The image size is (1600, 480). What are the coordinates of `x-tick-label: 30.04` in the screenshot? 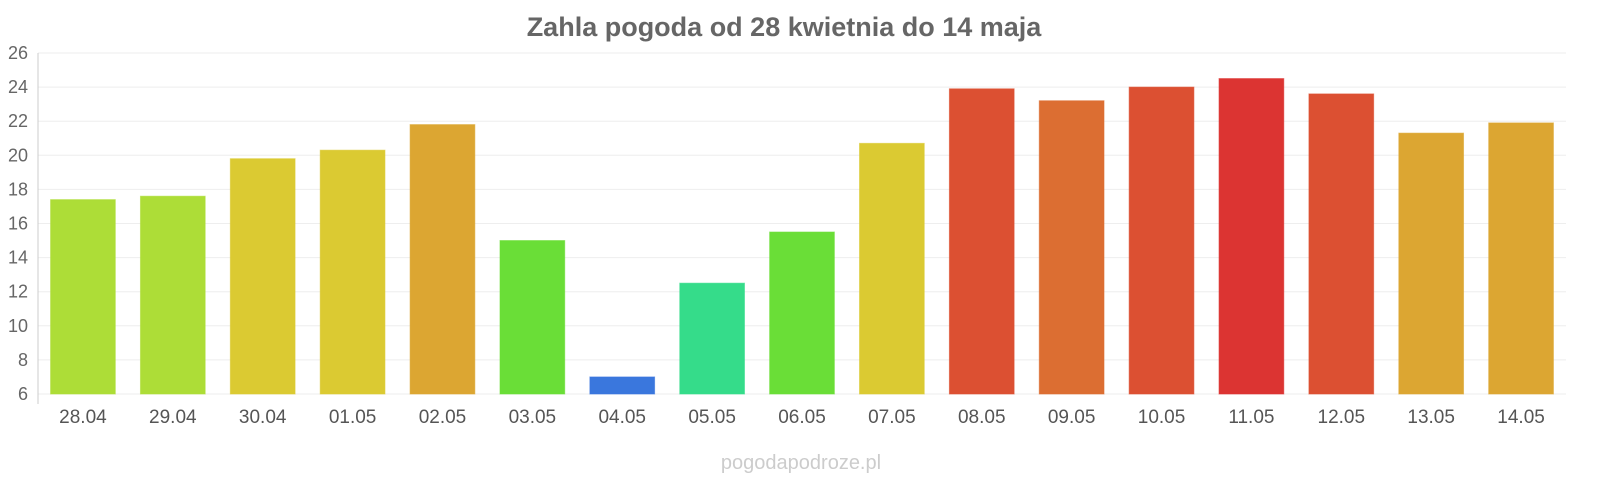 It's located at (263, 417).